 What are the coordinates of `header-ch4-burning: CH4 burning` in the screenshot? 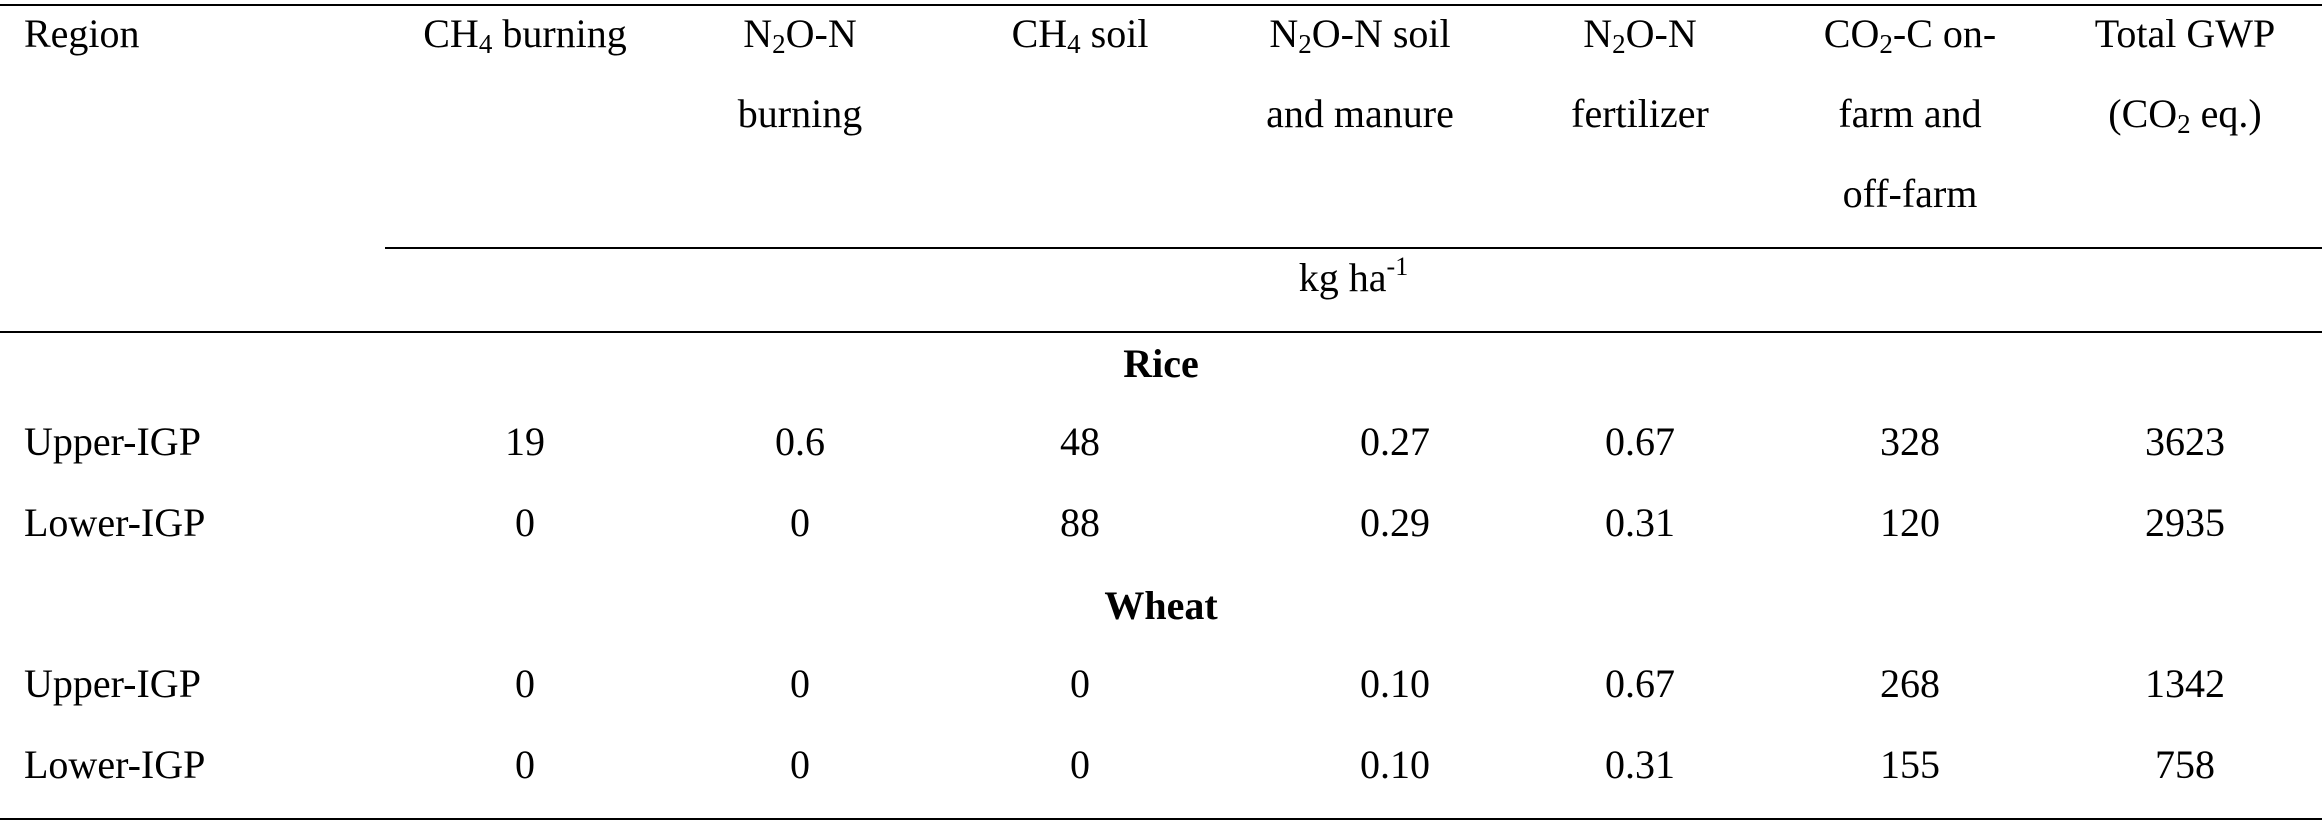 It's located at (525, 35).